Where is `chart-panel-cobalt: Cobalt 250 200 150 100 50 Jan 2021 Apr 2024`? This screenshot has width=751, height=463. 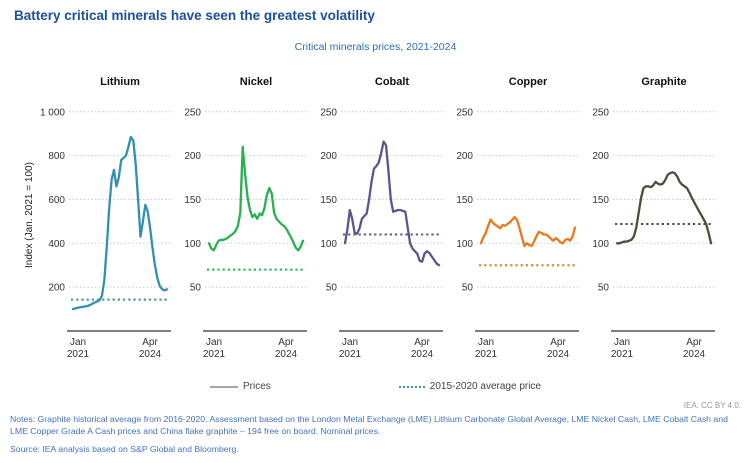 chart-panel-cobalt: Cobalt 250 200 150 100 50 Jan 2021 Apr 2024 is located at coordinates (377, 219).